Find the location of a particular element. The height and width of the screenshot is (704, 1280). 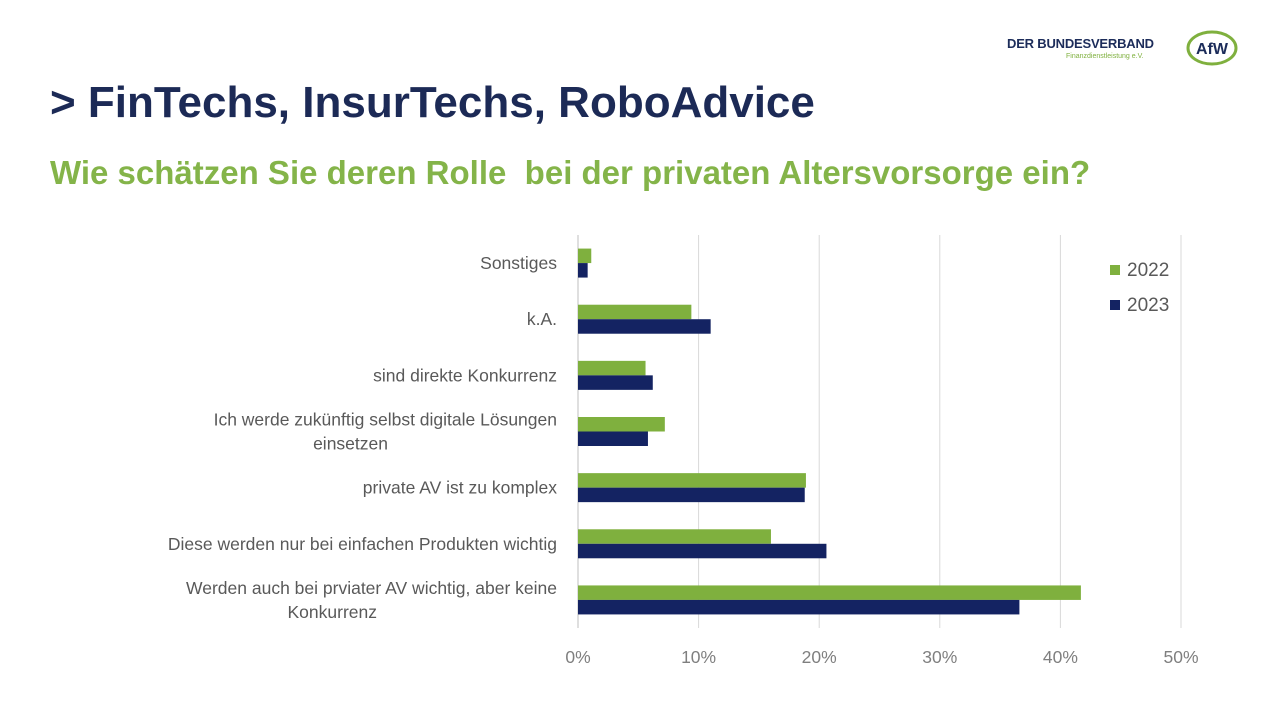

logo-badge-text: AfW is located at coordinates (1212, 49).